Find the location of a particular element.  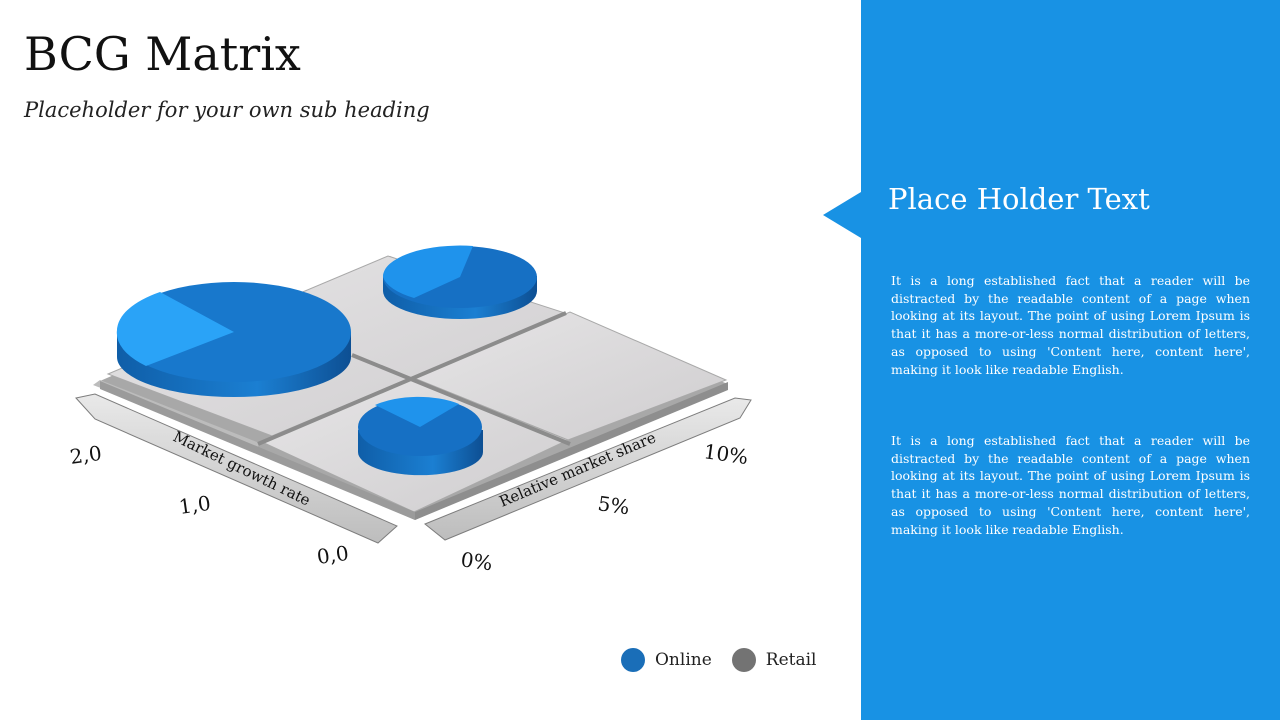

right-axis-bar is located at coordinates (588, 469).